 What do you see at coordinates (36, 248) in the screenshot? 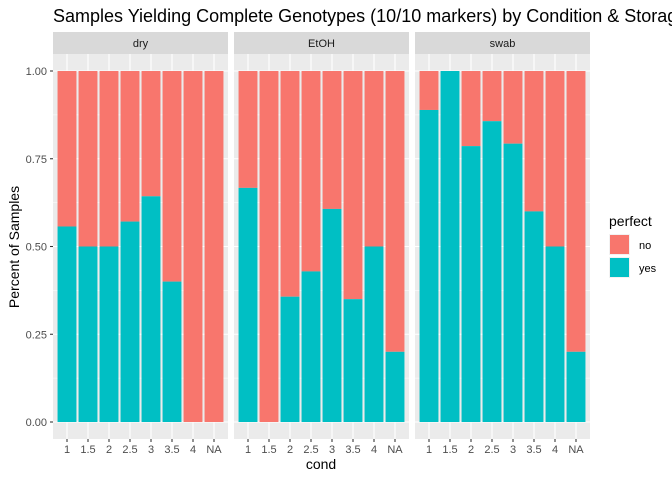
I see `y-tick-label: 0.50` at bounding box center [36, 248].